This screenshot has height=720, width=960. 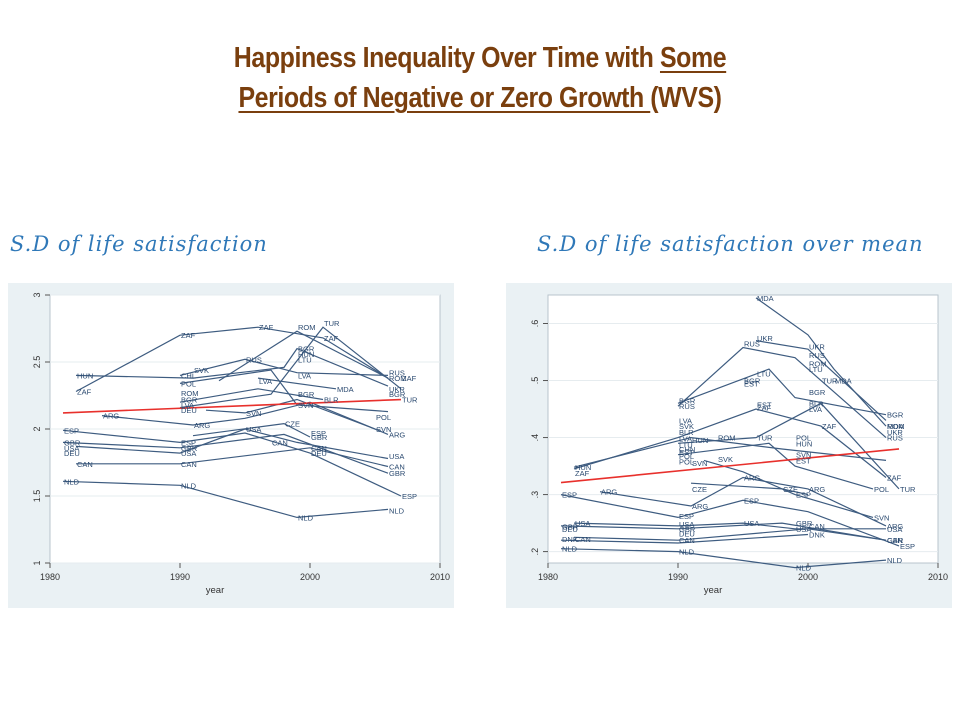 I want to click on title-part-4: (WVS), so click(x=686, y=98).